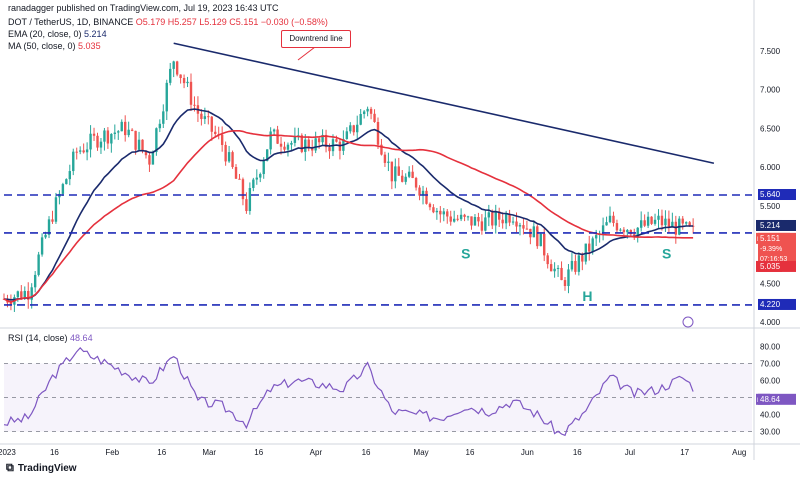  I want to click on tradingview-logo: ⧉ TradingView, so click(41, 468).